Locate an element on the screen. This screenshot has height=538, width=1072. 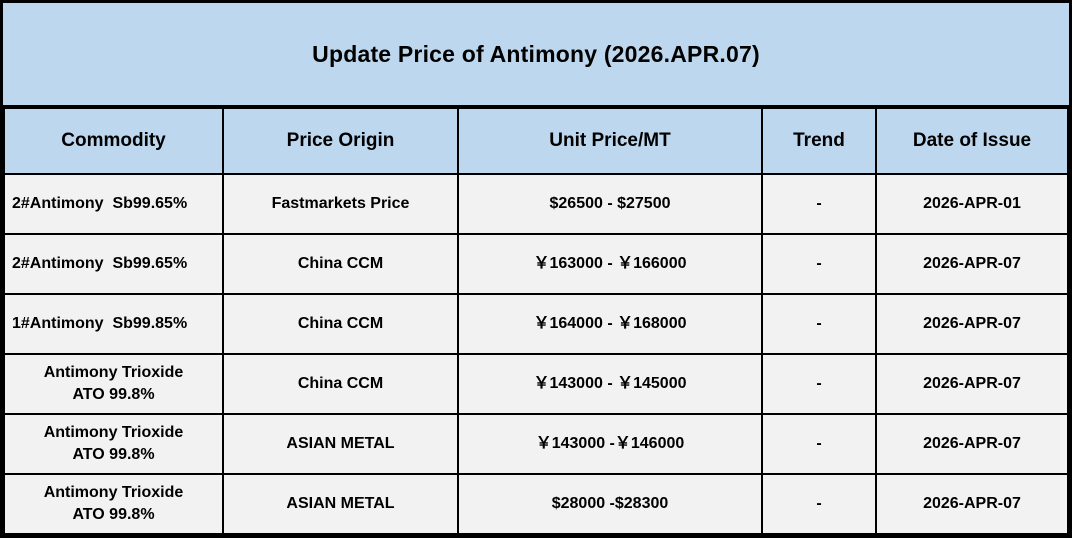
cell-unit-price: ￥143000 - ￥145000 is located at coordinates (610, 384).